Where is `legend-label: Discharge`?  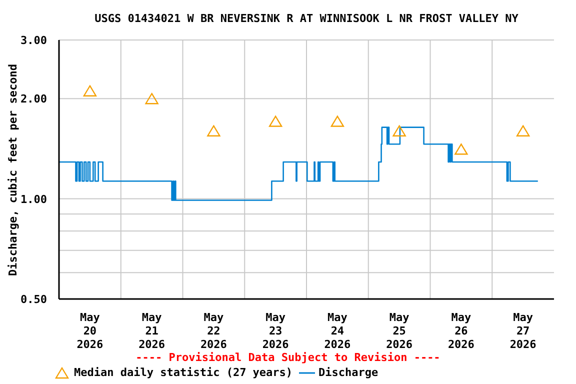 legend-label: Discharge is located at coordinates (348, 372).